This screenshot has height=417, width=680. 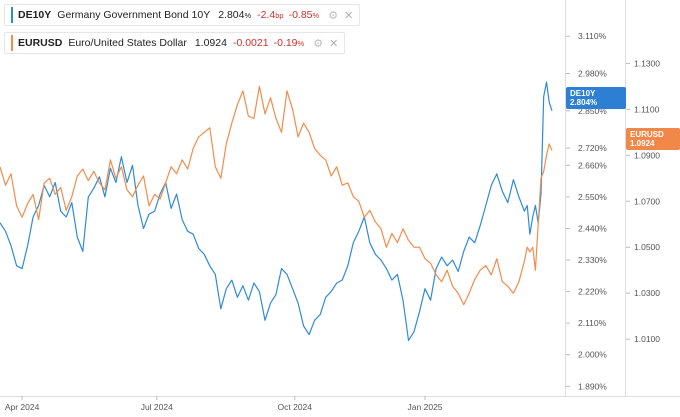 I want to click on eurusd-badge-value: 1.0924, so click(x=642, y=143).